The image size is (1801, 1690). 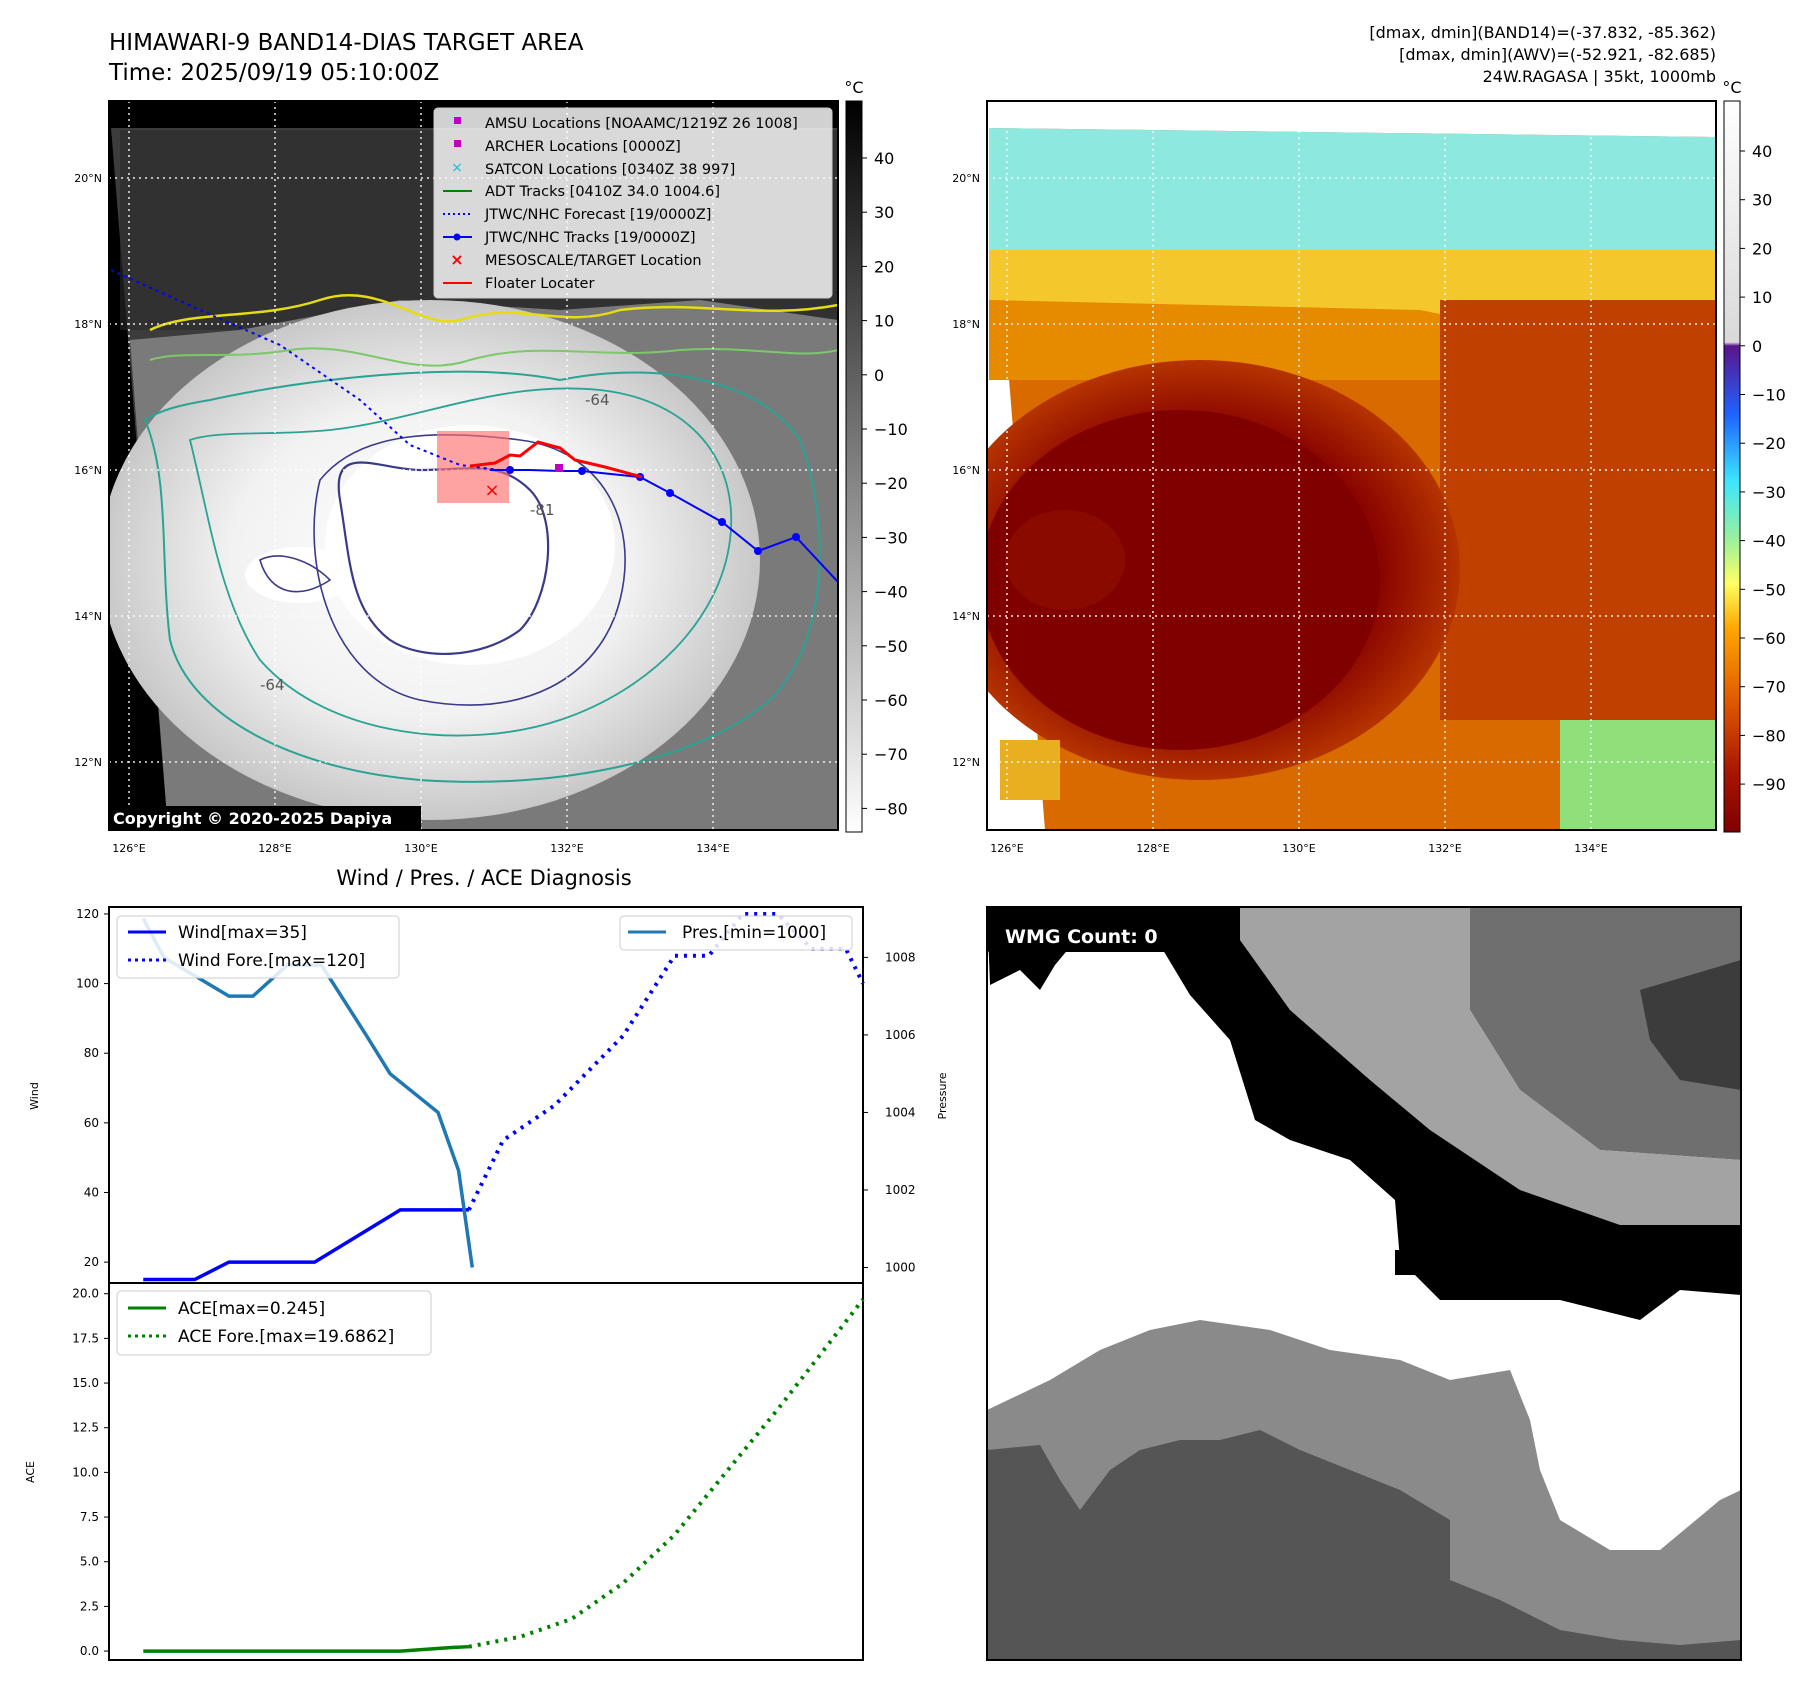 I want to click on legend-wind: Wind[max=35], so click(x=242, y=933).